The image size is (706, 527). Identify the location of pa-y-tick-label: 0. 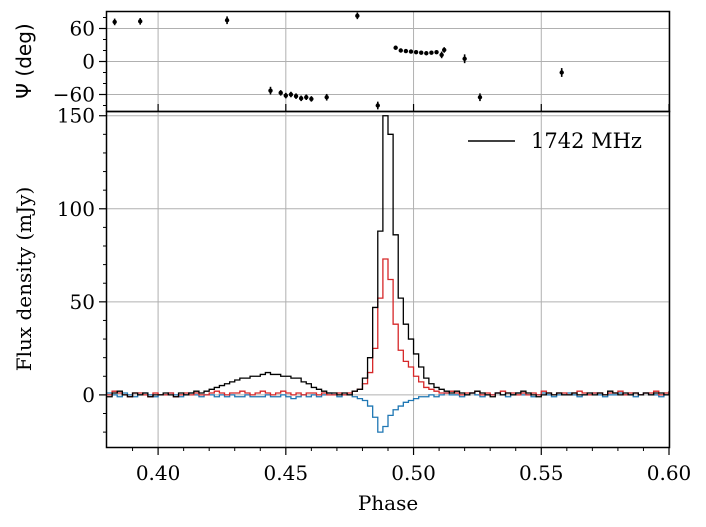
(88, 62).